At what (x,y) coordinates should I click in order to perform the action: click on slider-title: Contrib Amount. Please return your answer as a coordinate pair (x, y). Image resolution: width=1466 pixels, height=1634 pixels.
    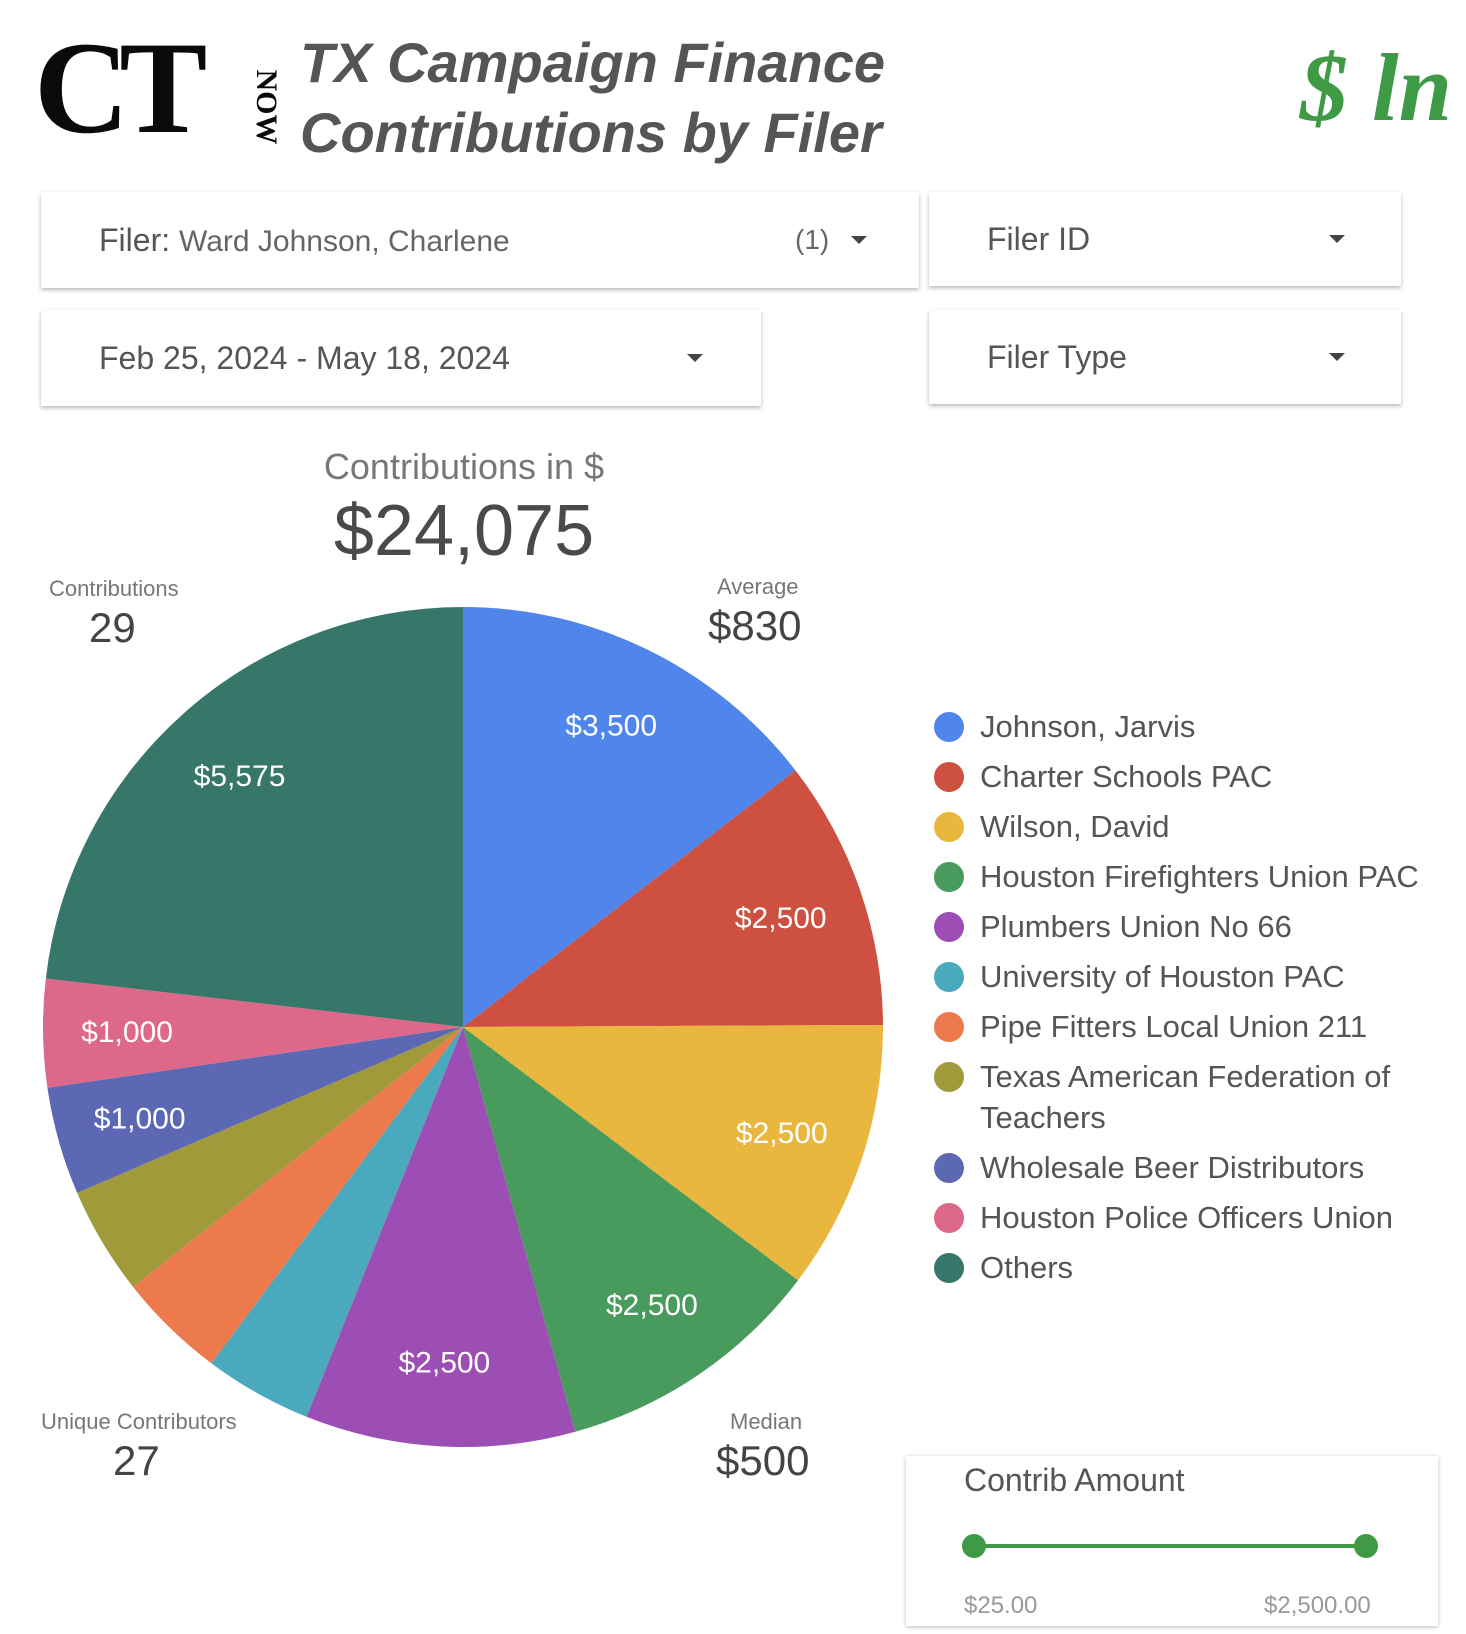
    Looking at the image, I should click on (1074, 1480).